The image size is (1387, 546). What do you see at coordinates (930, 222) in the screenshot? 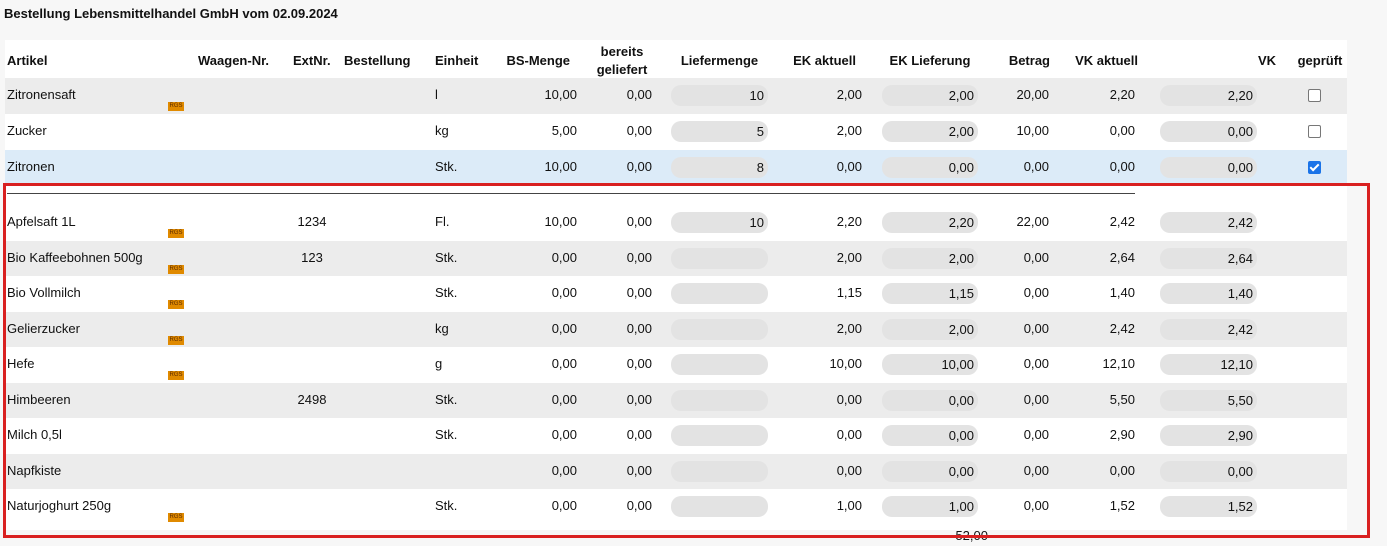
I see `input-ekl: 2,20` at bounding box center [930, 222].